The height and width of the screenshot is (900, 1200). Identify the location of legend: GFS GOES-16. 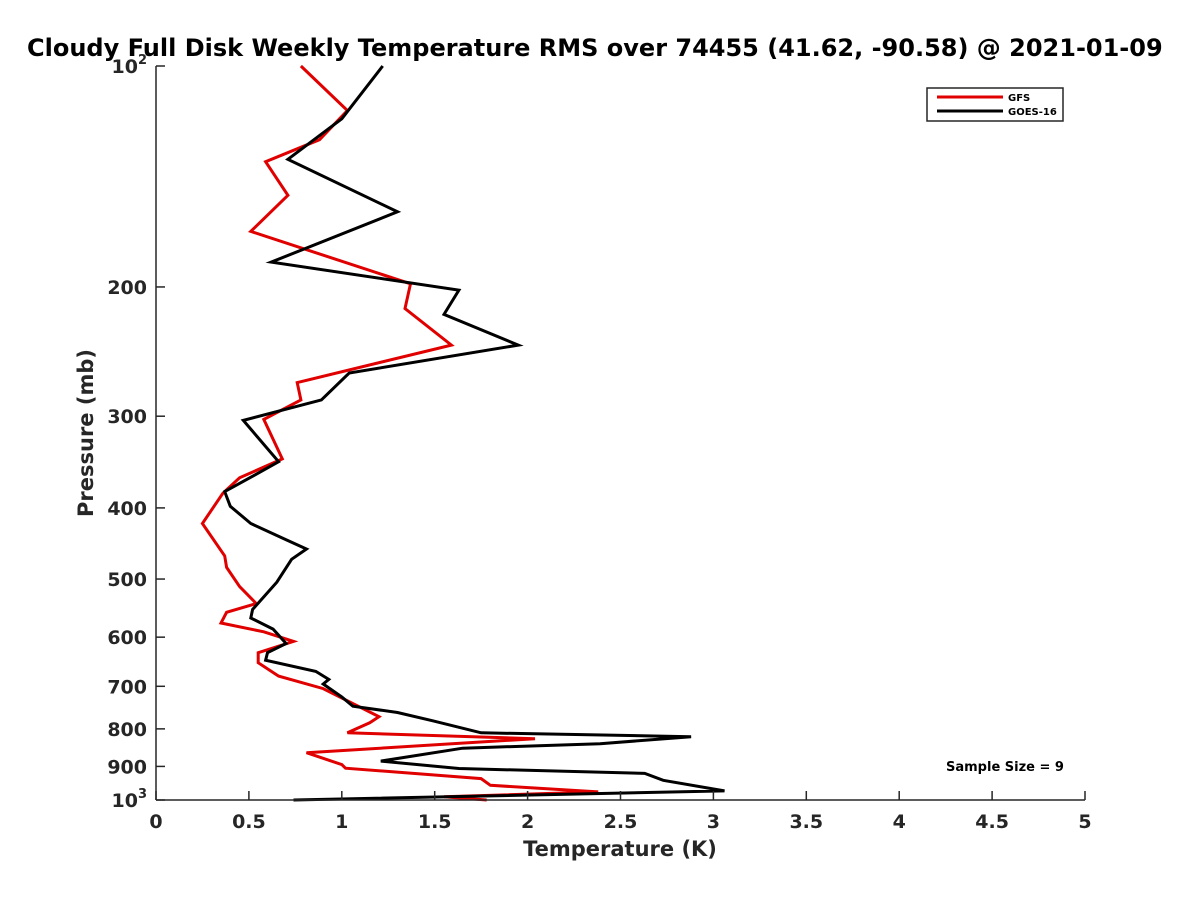
(995, 104).